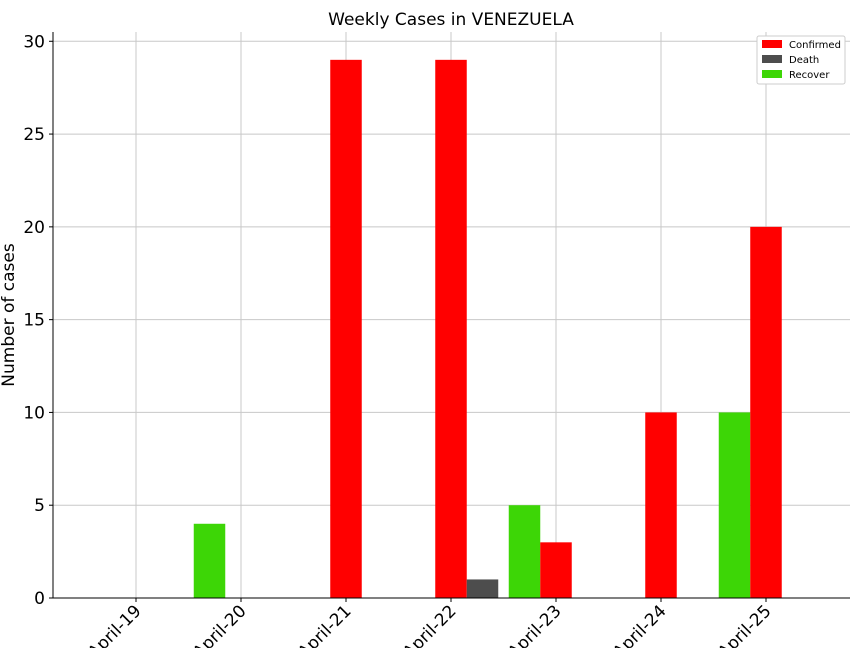 Image resolution: width=864 pixels, height=648 pixels. Describe the element at coordinates (451, 20) in the screenshot. I see `chart-title: Weekly Cases in VENEZUELA` at that location.